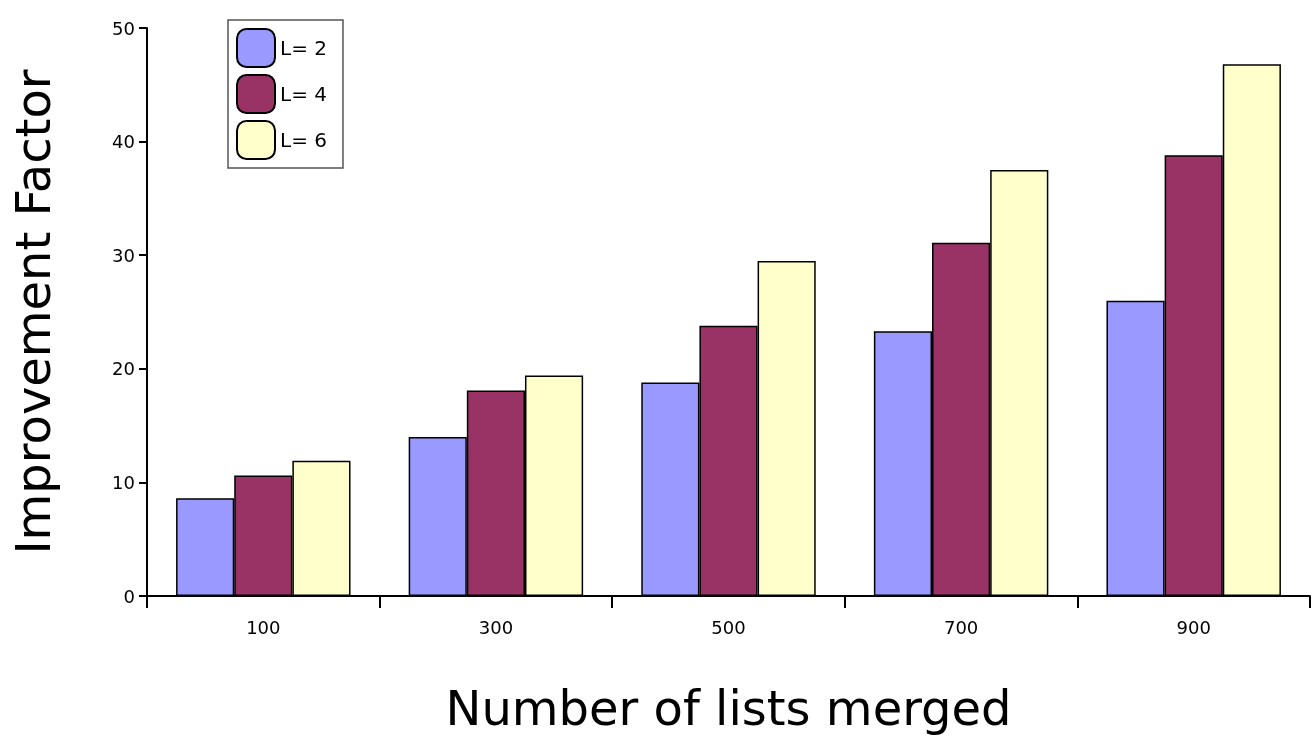 The width and height of the screenshot is (1316, 742). Describe the element at coordinates (263, 627) in the screenshot. I see `x-tick-label: 100` at that location.